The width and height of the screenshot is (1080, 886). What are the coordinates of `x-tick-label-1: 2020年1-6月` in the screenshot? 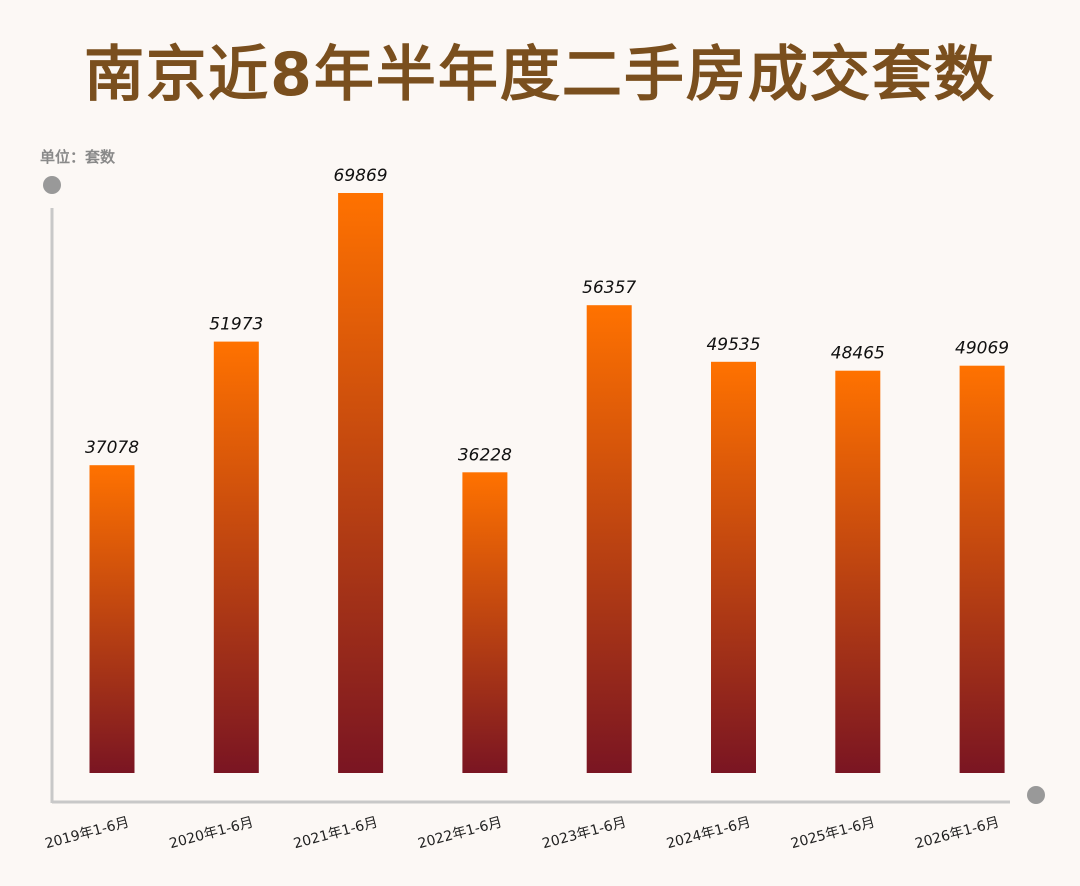 It's located at (212, 833).